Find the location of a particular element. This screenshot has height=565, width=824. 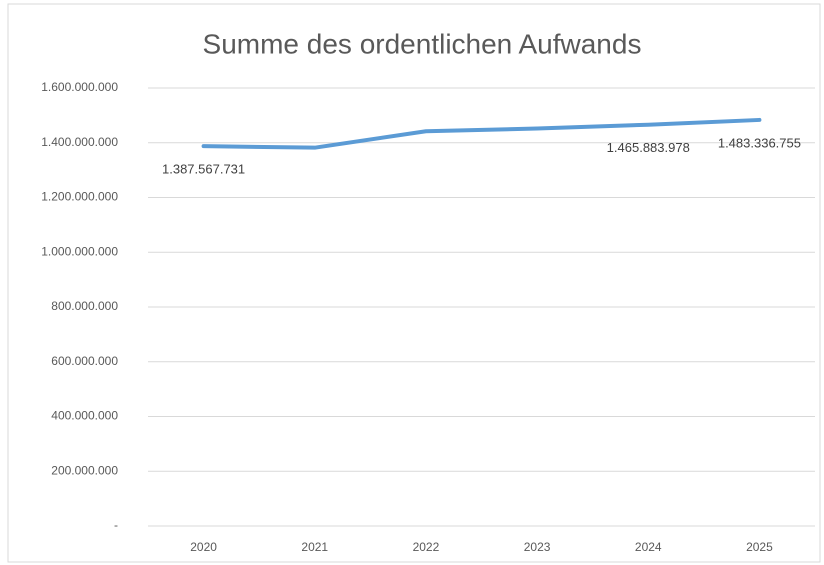

x-tick-label: 2023 is located at coordinates (537, 547).